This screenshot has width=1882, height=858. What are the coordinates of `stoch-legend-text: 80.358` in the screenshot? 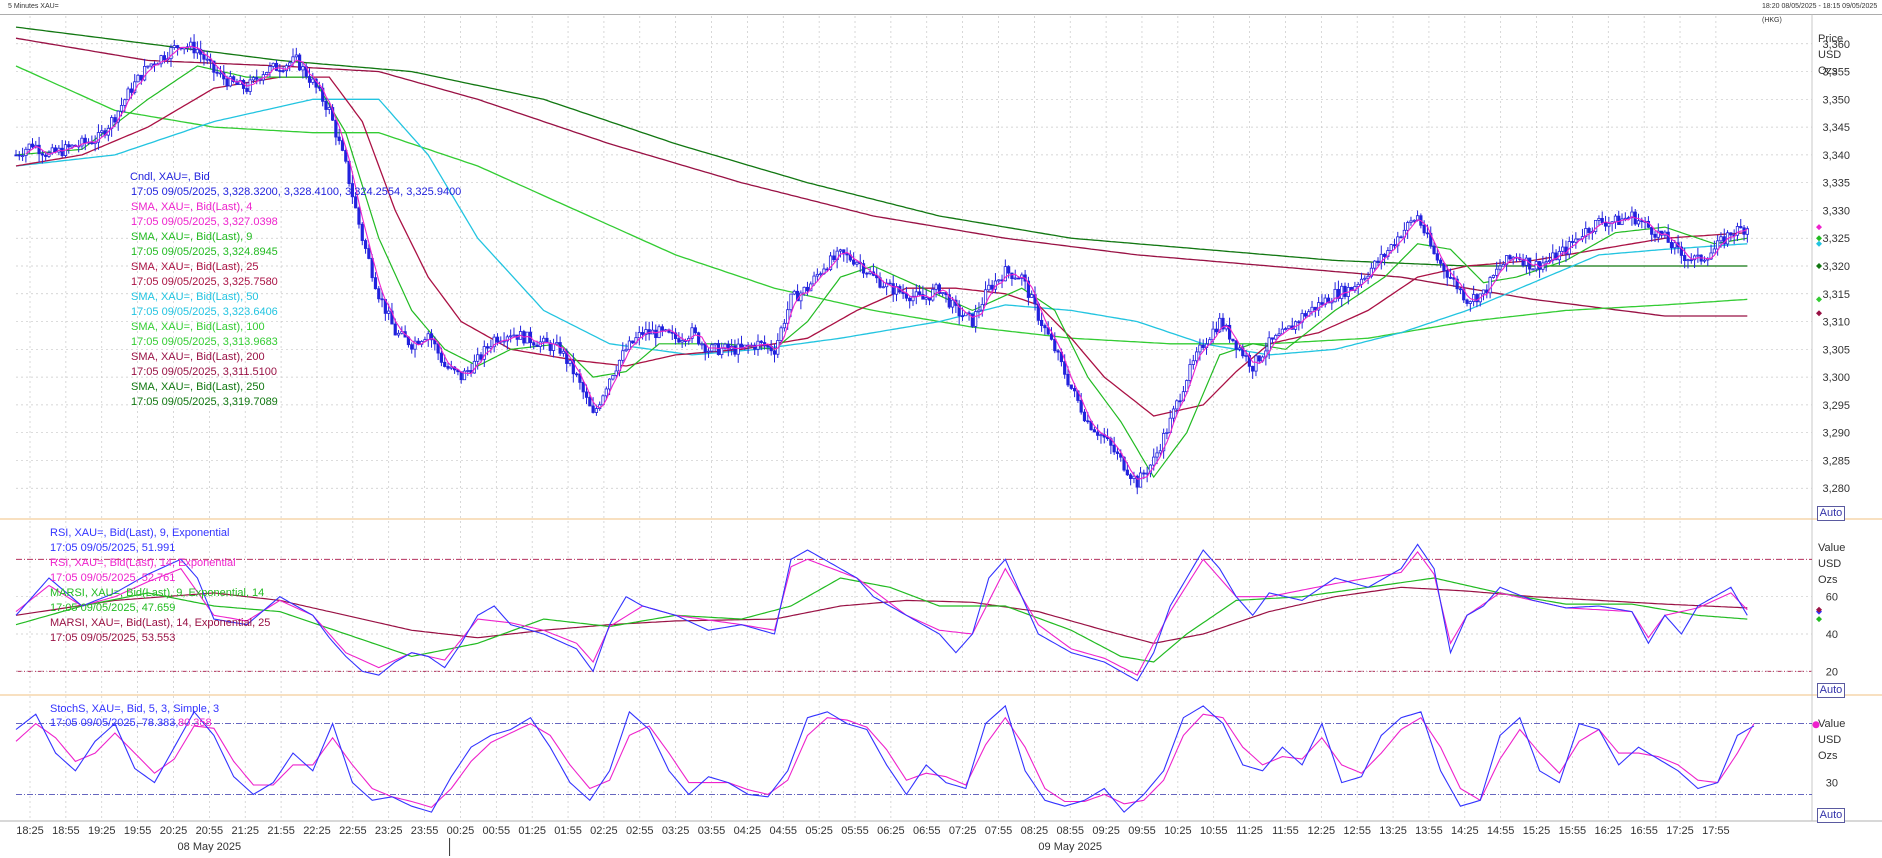 It's located at (195, 723).